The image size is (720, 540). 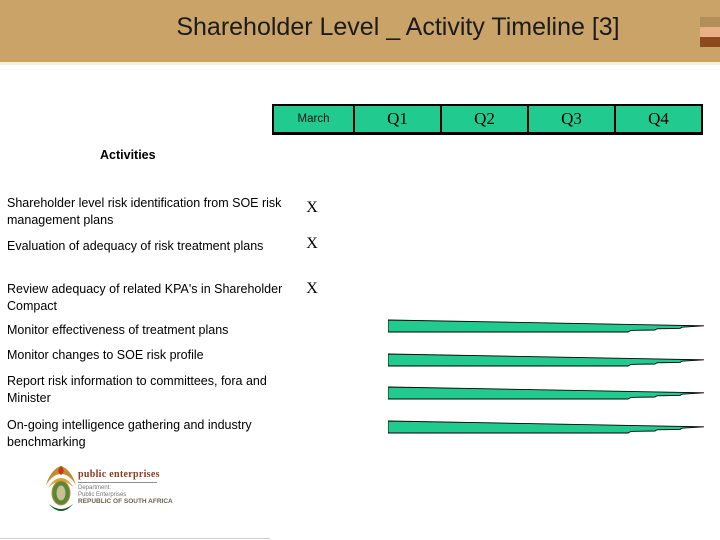 What do you see at coordinates (313, 119) in the screenshot?
I see `timeline-header-month: March` at bounding box center [313, 119].